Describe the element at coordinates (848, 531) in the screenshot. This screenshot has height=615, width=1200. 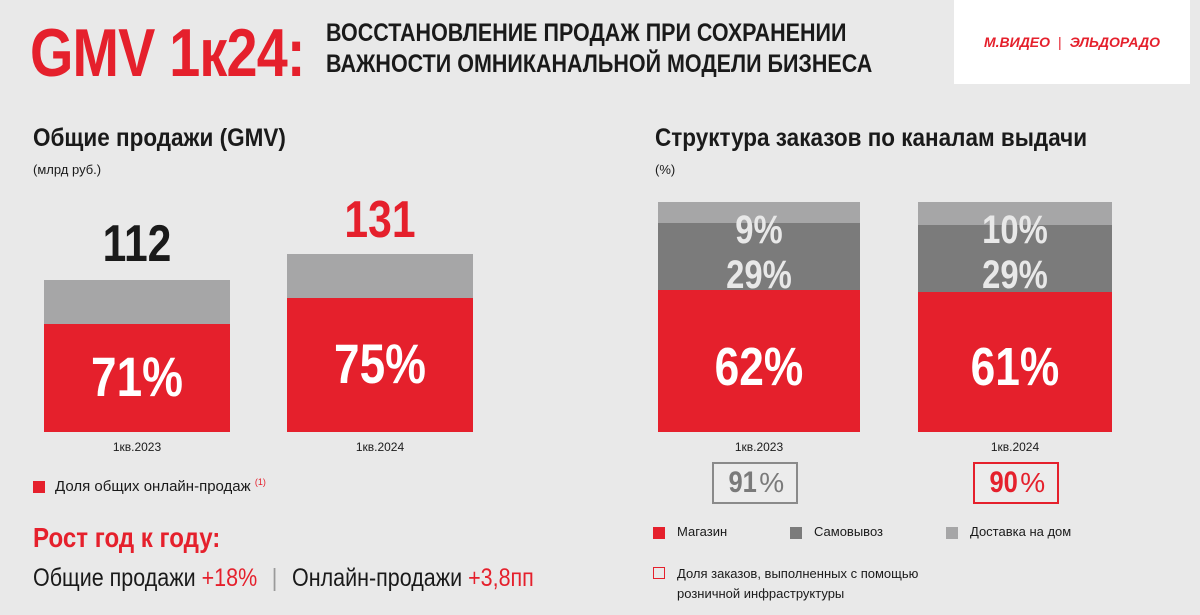
I see `legend-pickup-label: Самовывоз` at that location.